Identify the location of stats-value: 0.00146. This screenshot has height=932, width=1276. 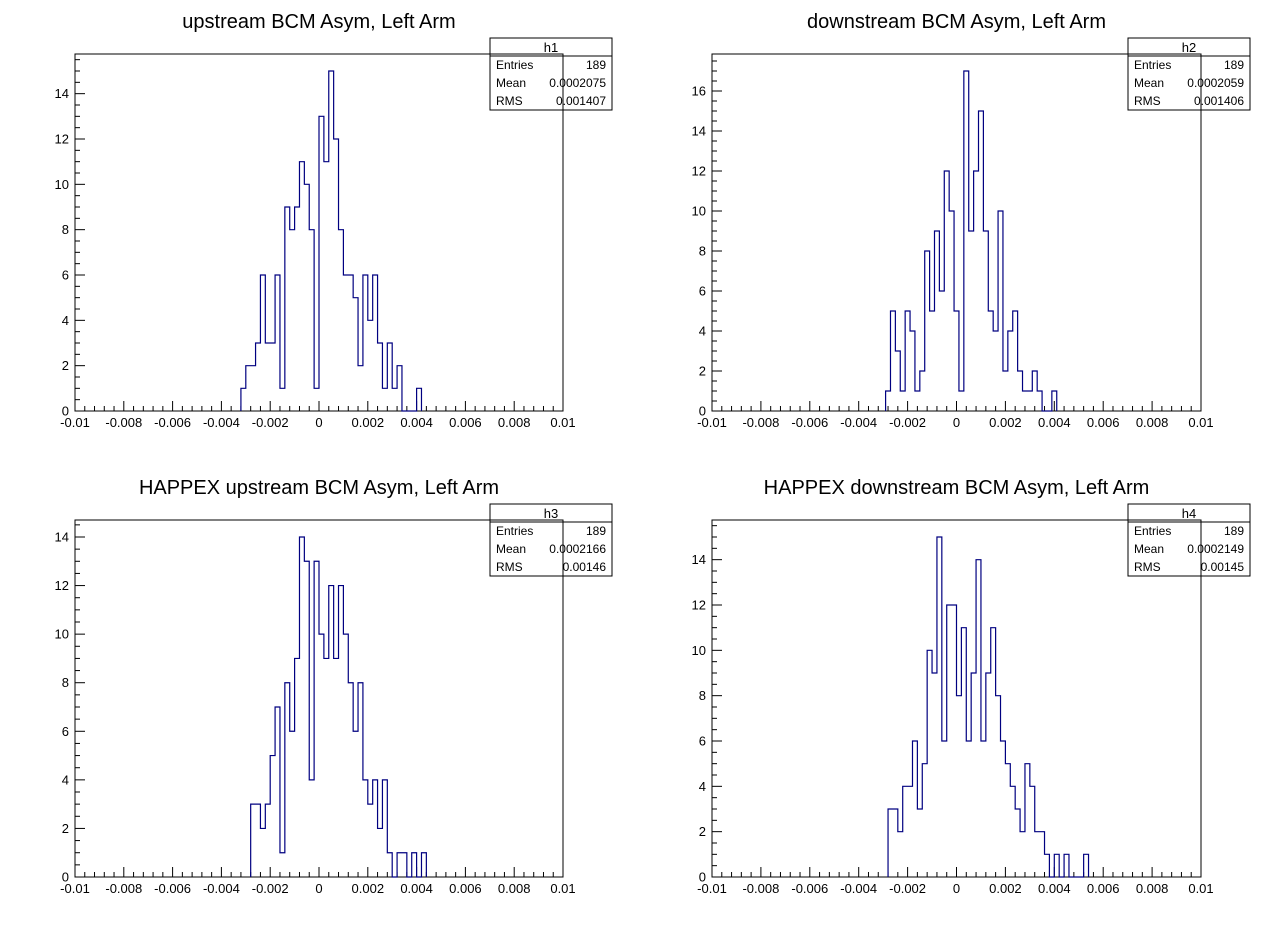
(585, 567).